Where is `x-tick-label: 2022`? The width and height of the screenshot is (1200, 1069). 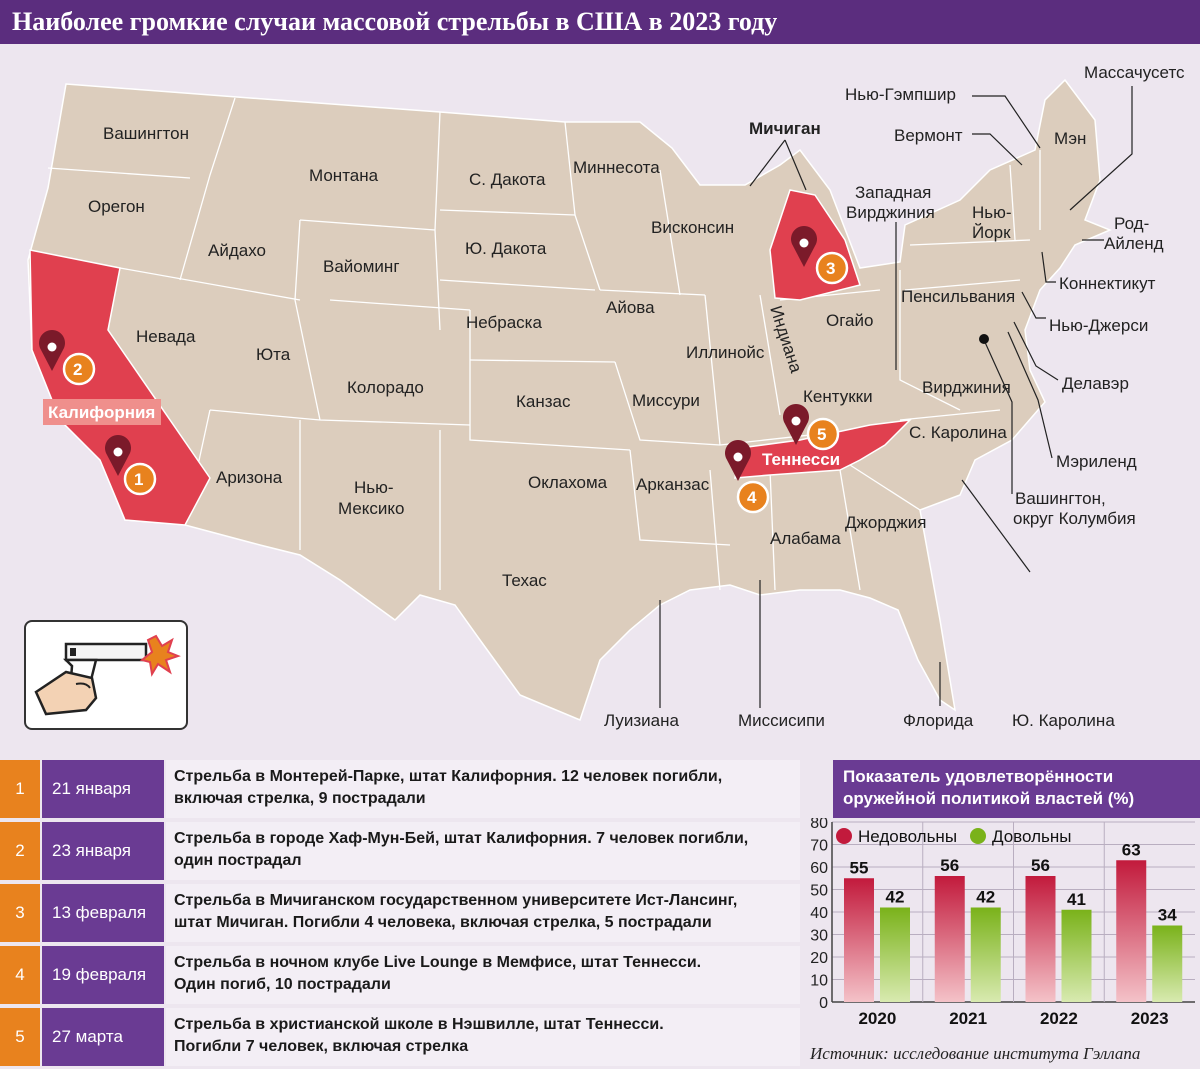 x-tick-label: 2022 is located at coordinates (1059, 1018).